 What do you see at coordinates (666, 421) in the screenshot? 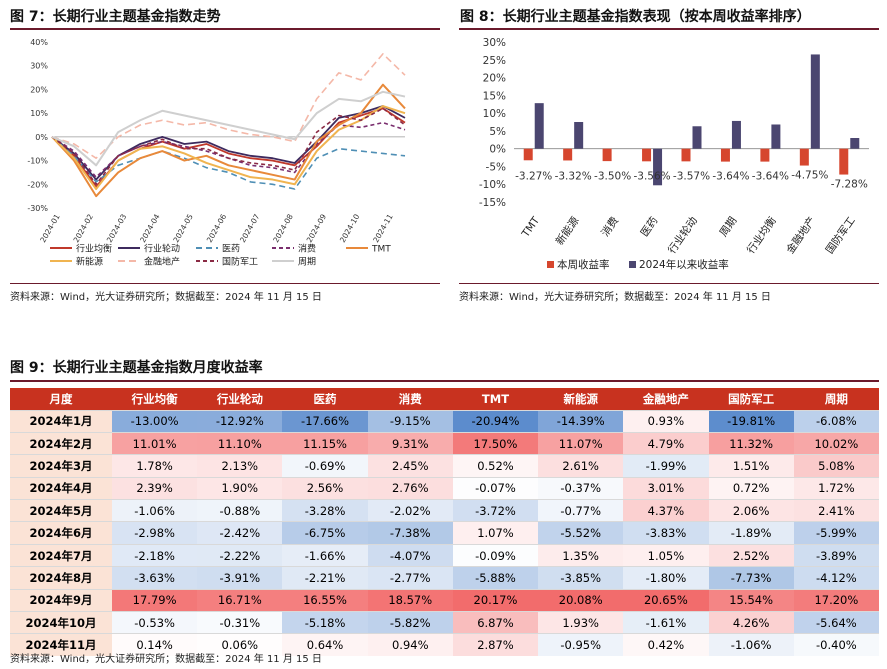
I see `return-cell: 0.93%` at bounding box center [666, 421].